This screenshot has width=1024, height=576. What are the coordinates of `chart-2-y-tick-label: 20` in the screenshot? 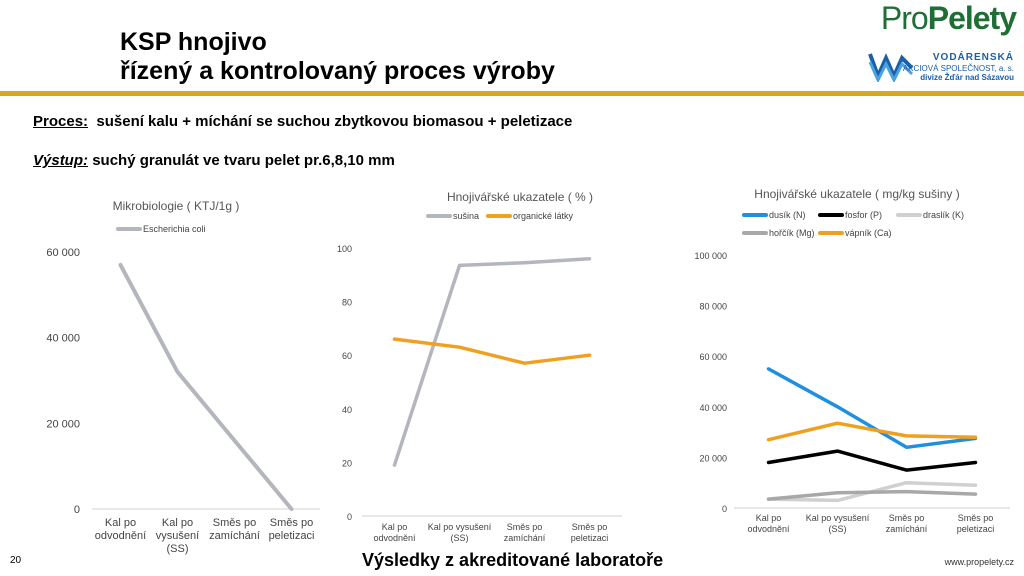 It's located at (347, 463).